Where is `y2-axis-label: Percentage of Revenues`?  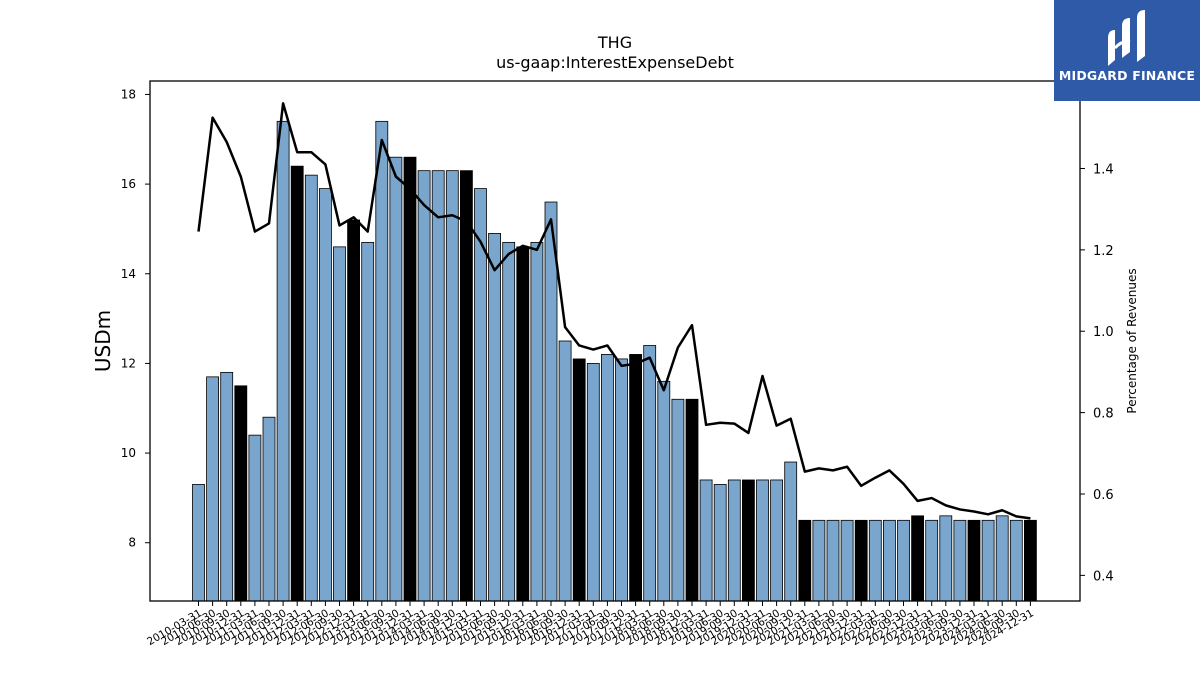
y2-axis-label: Percentage of Revenues is located at coordinates (1132, 340).